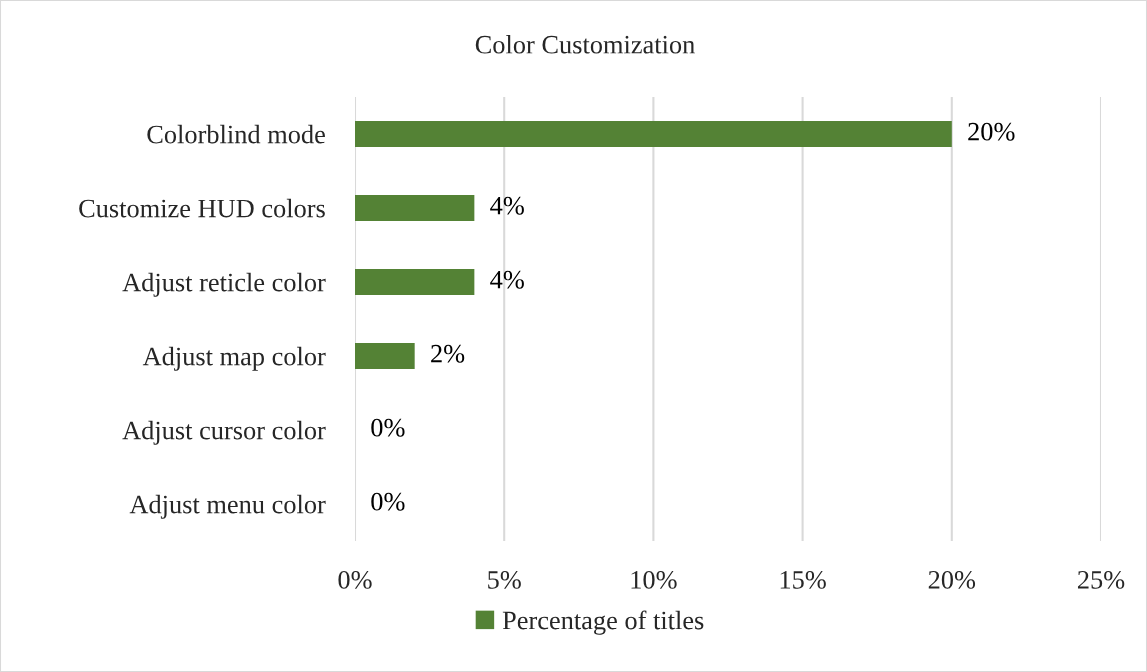  I want to click on y-tick-label: Adjust menu color, so click(227, 506).